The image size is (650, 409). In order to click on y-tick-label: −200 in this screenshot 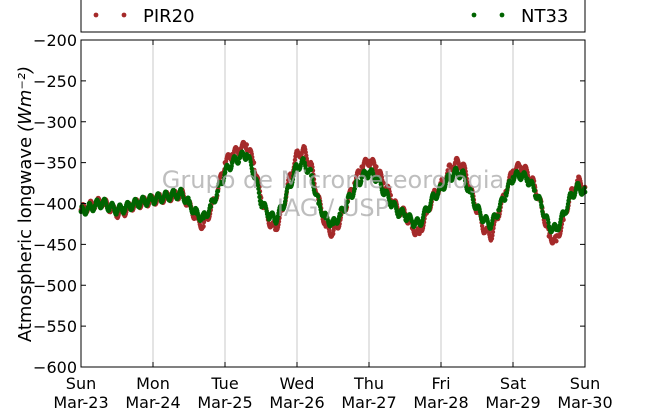, I will do `click(55, 40)`.